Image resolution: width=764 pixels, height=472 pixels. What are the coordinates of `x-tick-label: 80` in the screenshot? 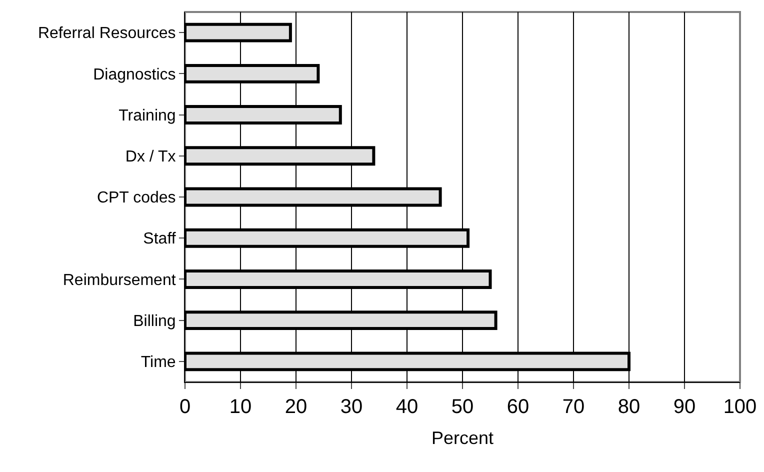 It's located at (629, 407).